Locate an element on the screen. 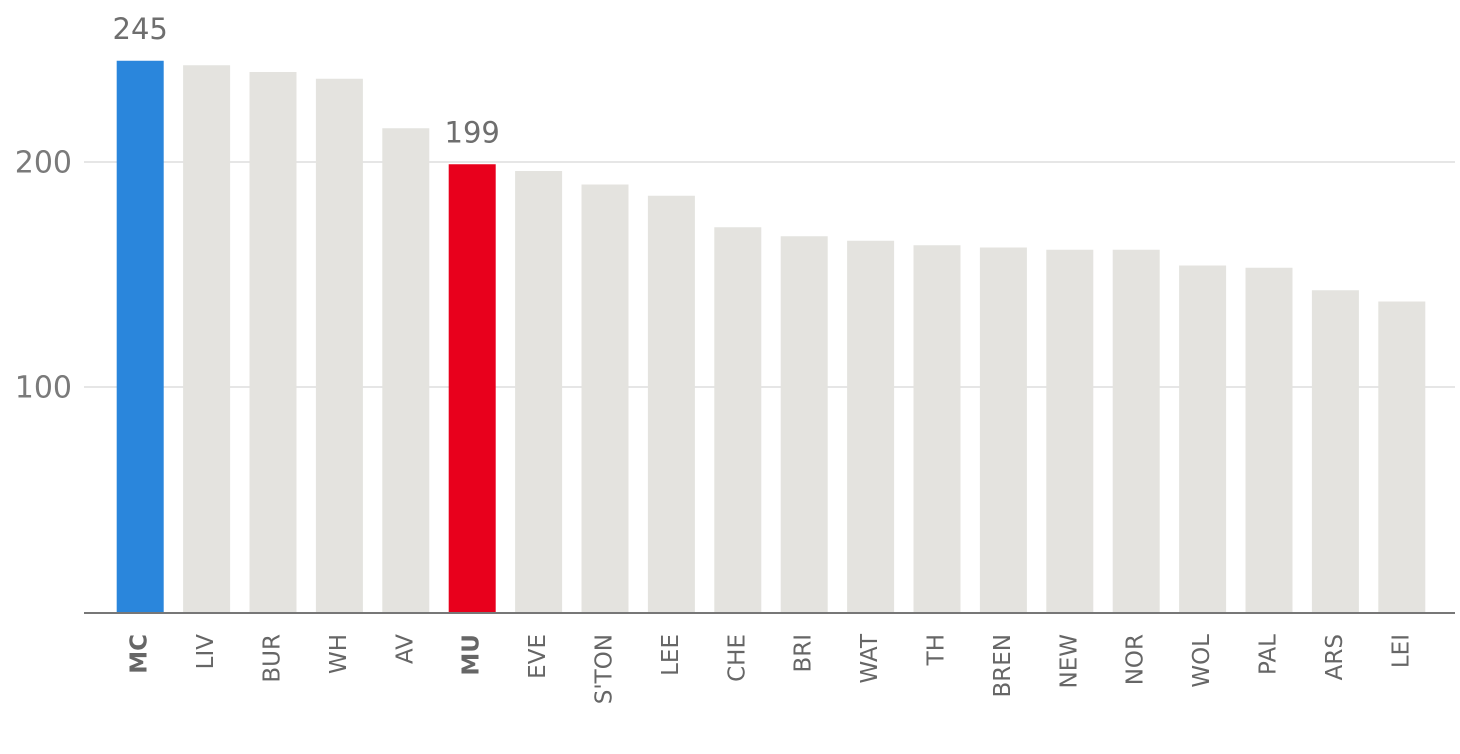 The image size is (1460, 754). x-tick-label: LIV is located at coordinates (206, 652).